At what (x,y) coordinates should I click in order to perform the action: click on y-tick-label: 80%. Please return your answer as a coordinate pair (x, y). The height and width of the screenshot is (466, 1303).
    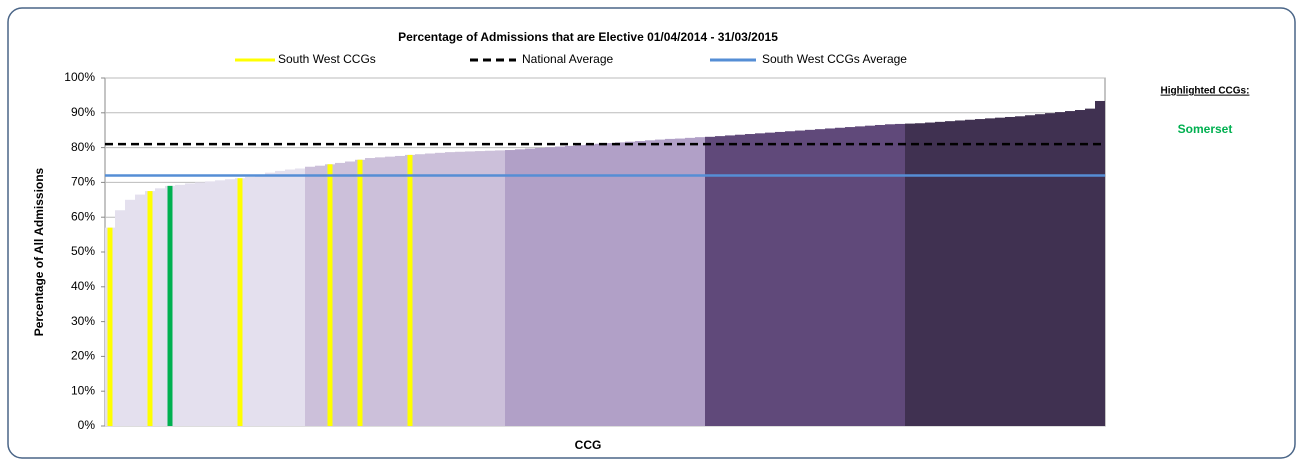
    Looking at the image, I should click on (83, 147).